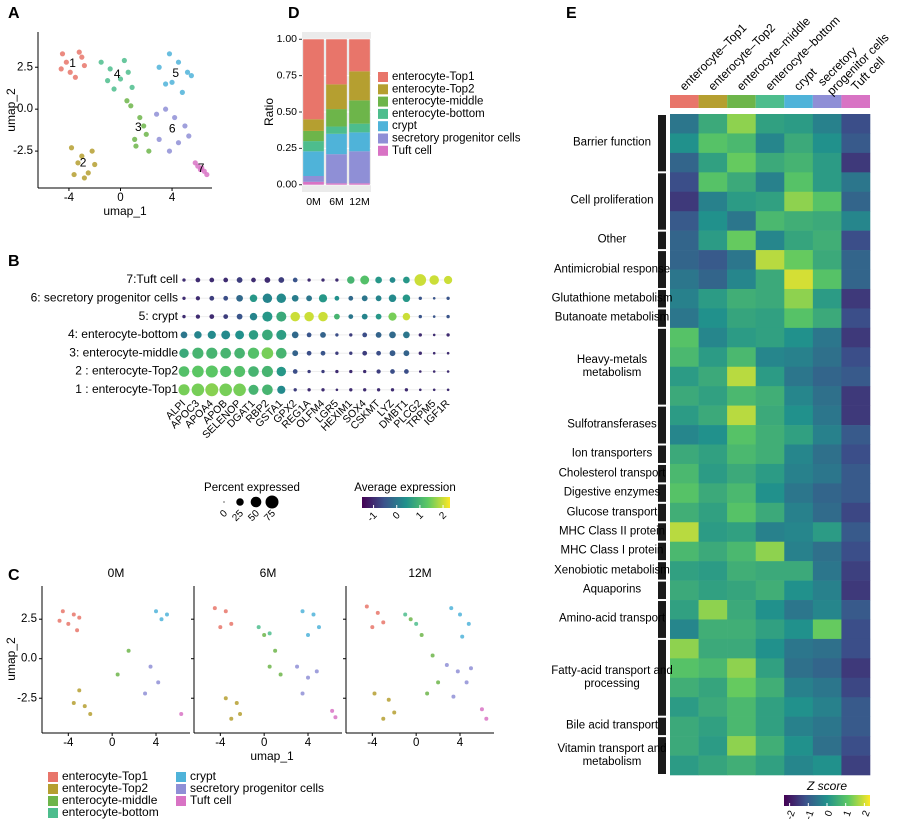 This screenshot has height=824, width=900. What do you see at coordinates (612, 531) in the screenshot?
I see `group-label: MHC Class II protein` at bounding box center [612, 531].